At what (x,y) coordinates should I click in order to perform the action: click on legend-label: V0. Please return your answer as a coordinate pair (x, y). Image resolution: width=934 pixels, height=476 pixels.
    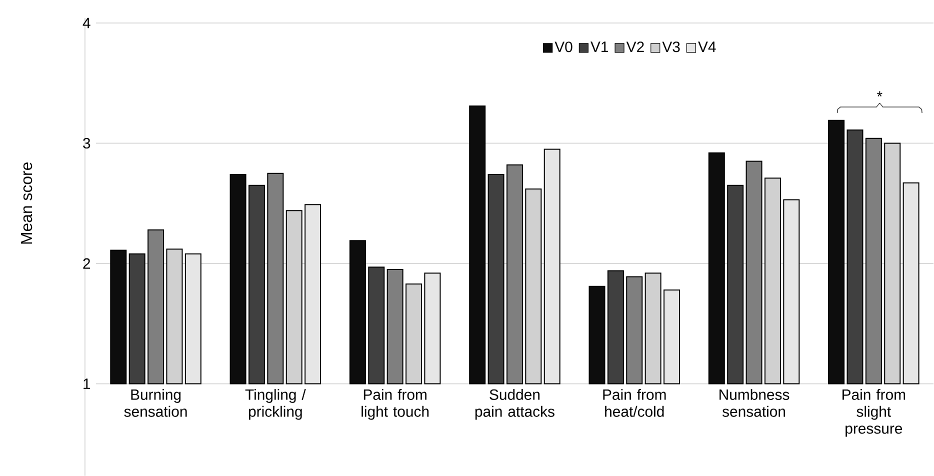
    Looking at the image, I should click on (563, 46).